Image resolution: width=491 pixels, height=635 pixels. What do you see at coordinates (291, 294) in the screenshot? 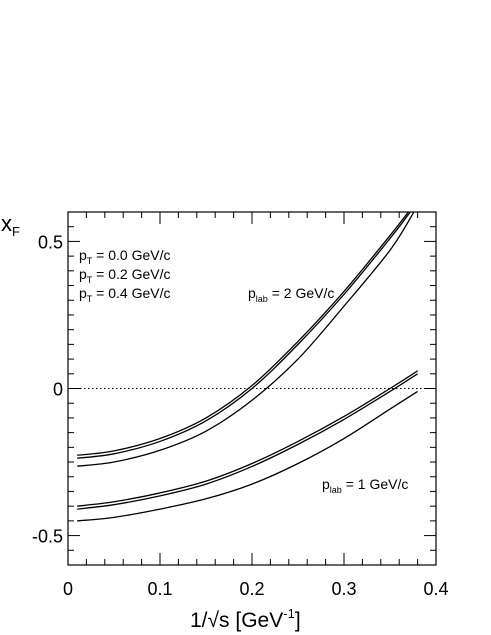
I see `annotation-plab-2: plab = 2 GeV/c` at bounding box center [291, 294].